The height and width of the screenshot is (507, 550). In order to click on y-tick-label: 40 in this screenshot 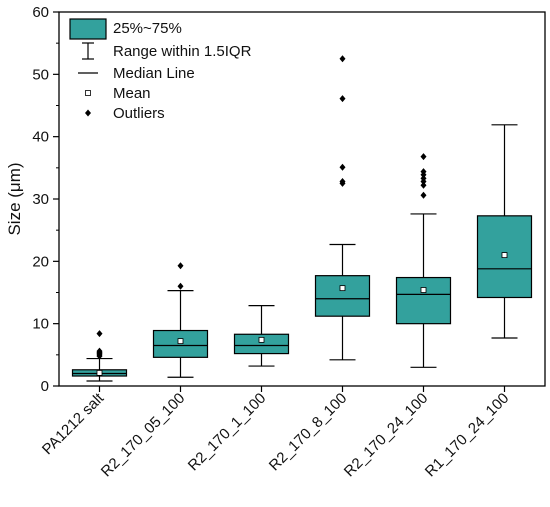, I will do `click(40, 137)`.